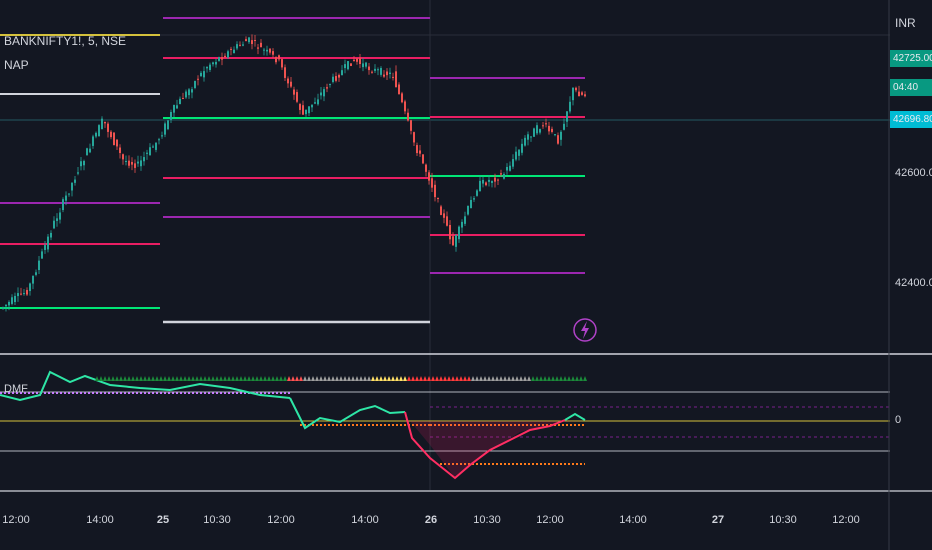  I want to click on lightning-alert-icon, so click(585, 330).